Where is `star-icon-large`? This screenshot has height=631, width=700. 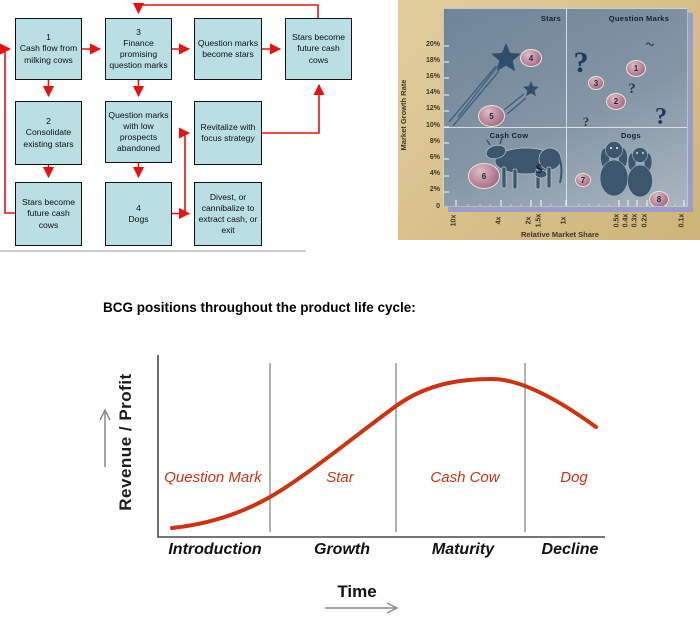
star-icon-large is located at coordinates (506, 57).